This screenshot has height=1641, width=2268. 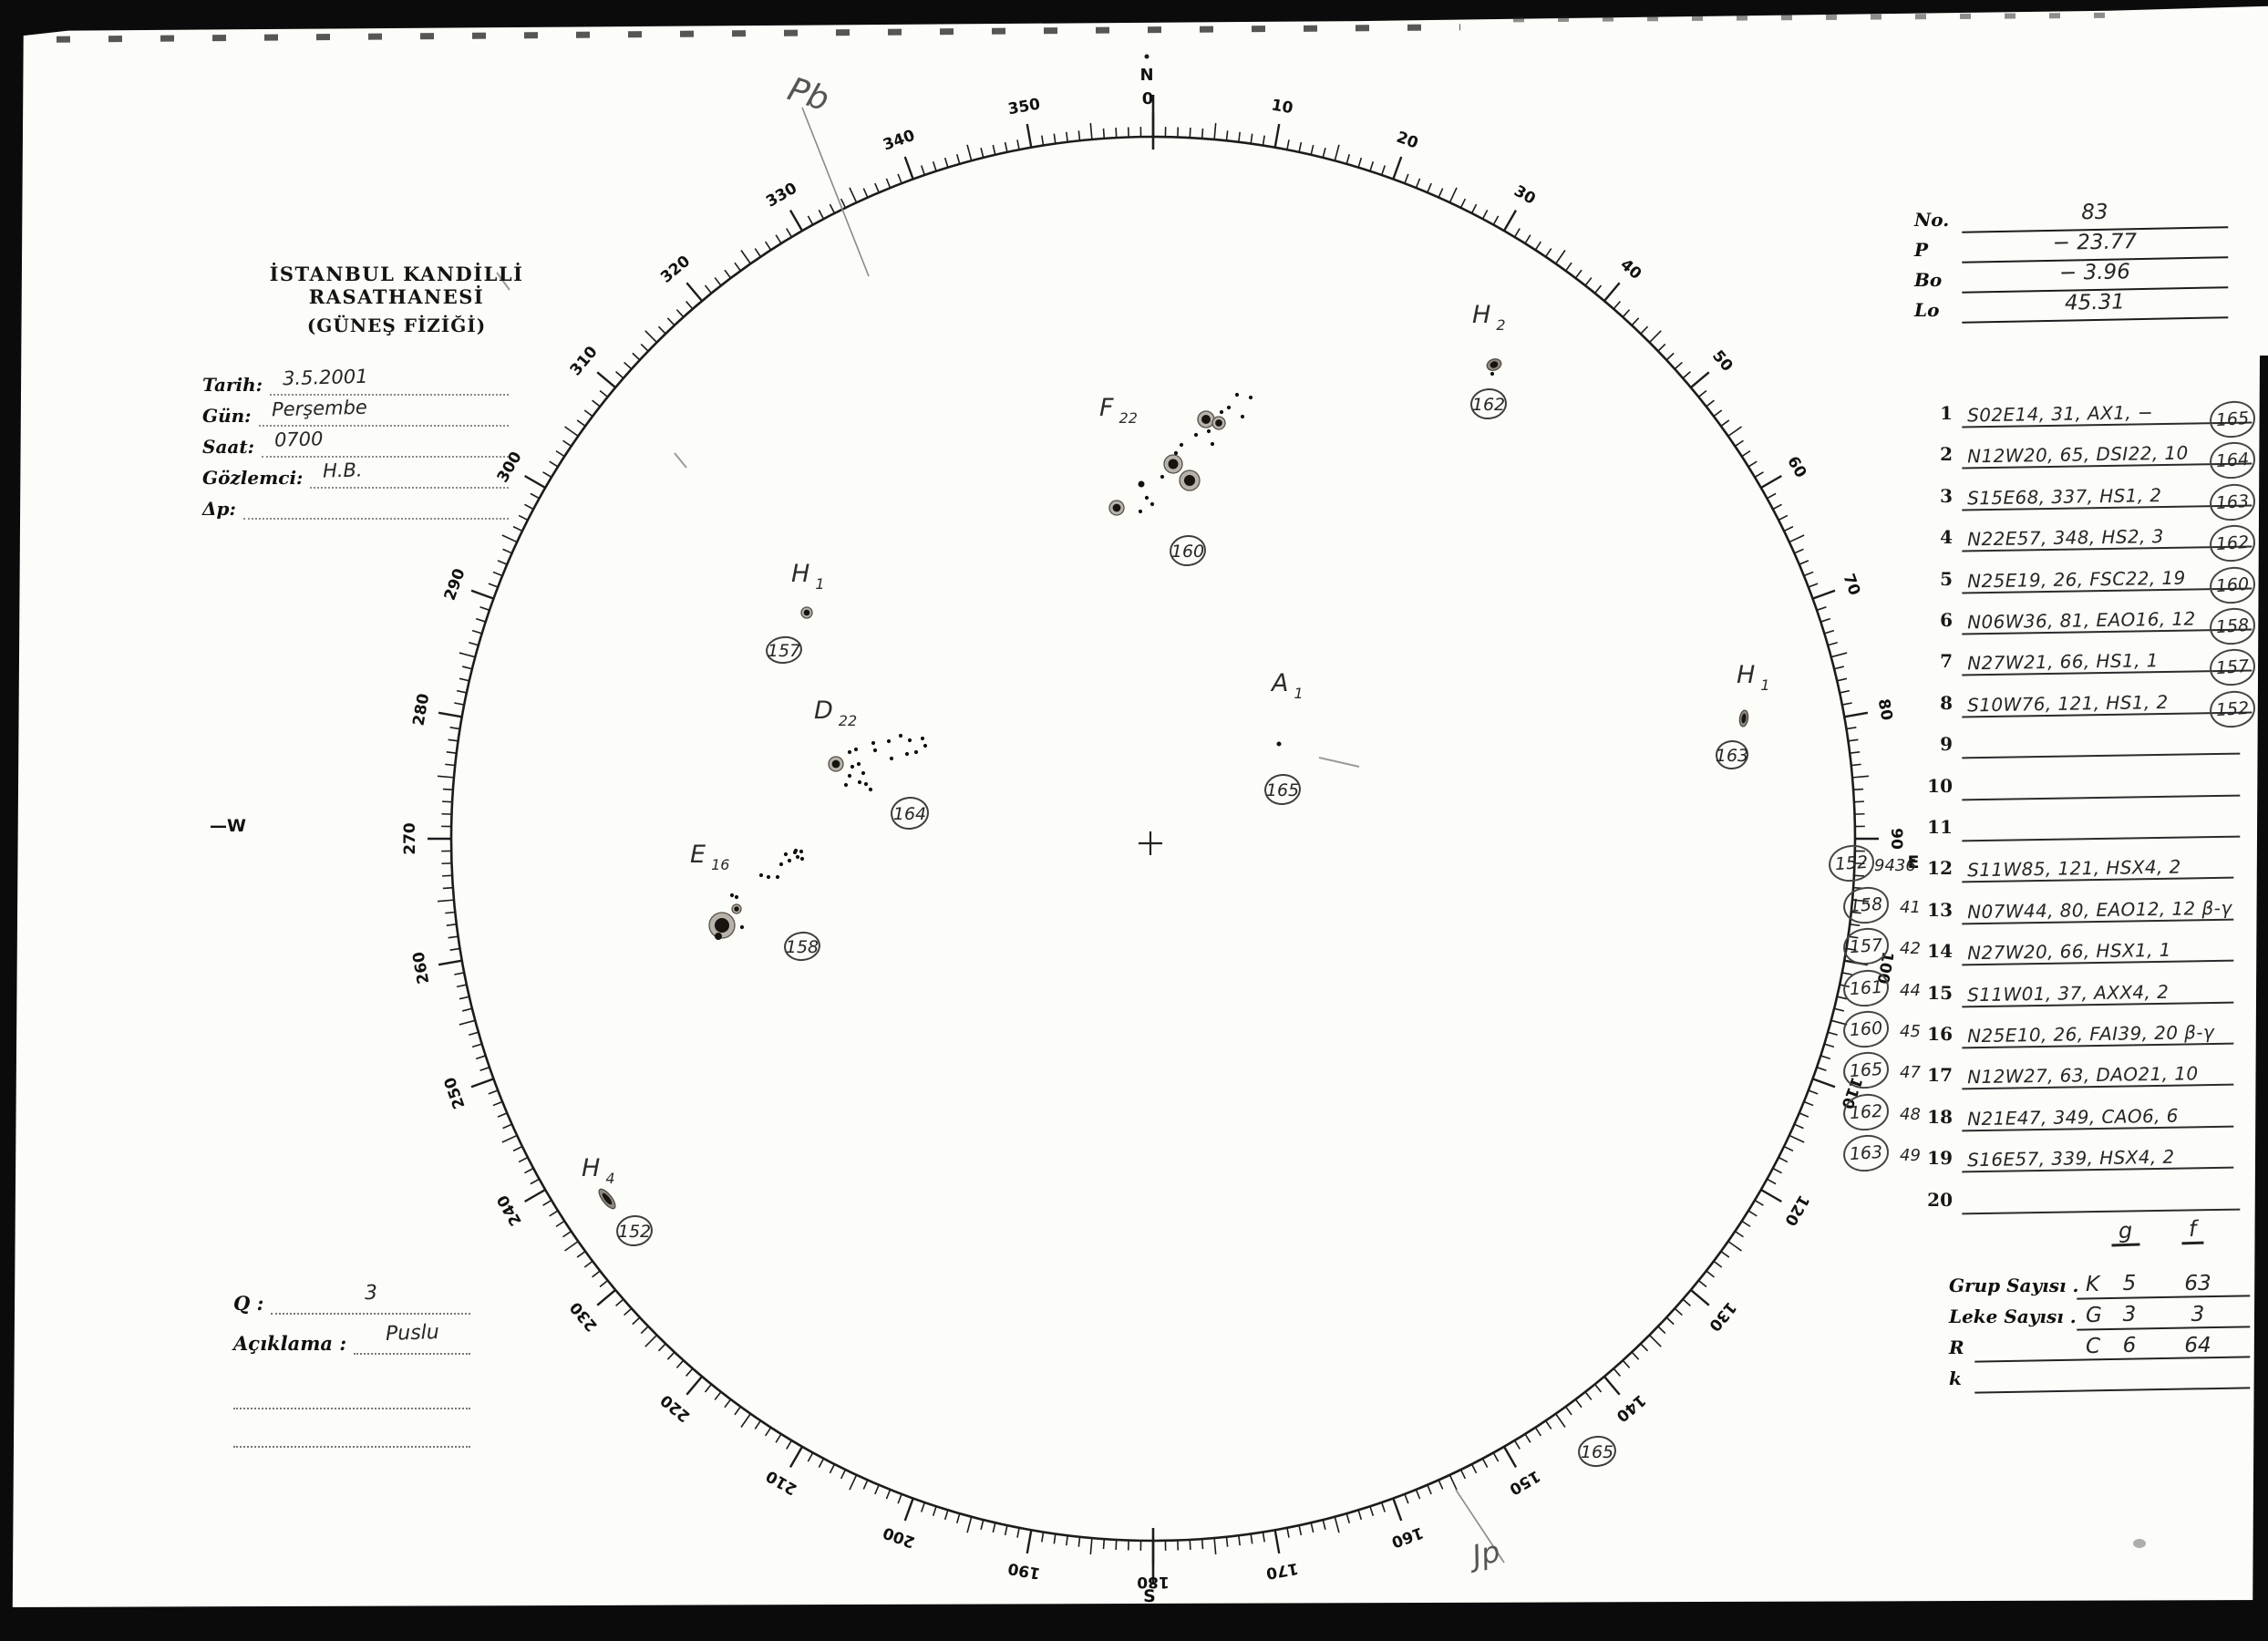 I want to click on group-number: 162, so click(x=1488, y=405).